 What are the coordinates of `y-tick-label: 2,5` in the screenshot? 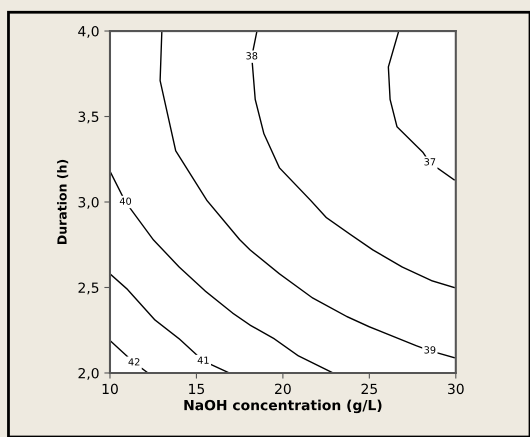 It's located at (88, 288).